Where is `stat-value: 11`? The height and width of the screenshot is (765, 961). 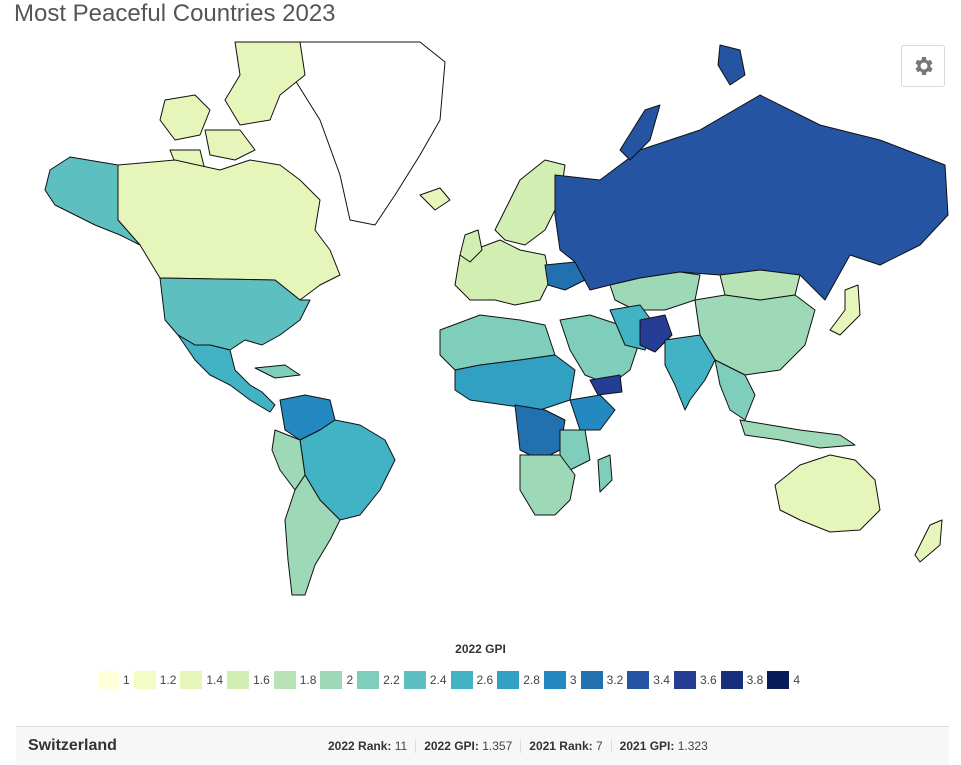 stat-value: 11 is located at coordinates (401, 746).